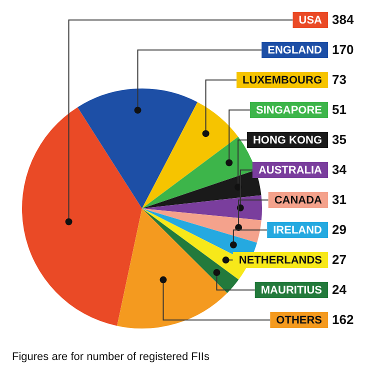 The height and width of the screenshot is (373, 370). I want to click on data-label: 35, so click(339, 140).